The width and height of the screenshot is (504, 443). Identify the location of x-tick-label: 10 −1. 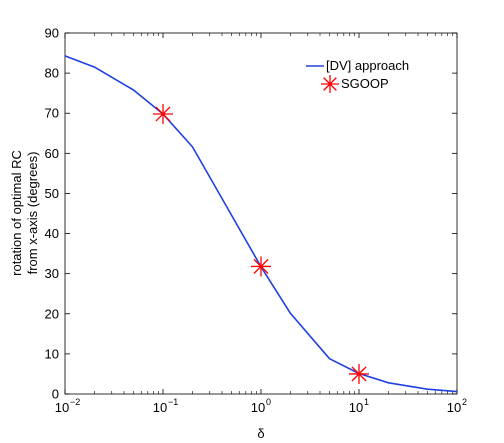
(166, 406).